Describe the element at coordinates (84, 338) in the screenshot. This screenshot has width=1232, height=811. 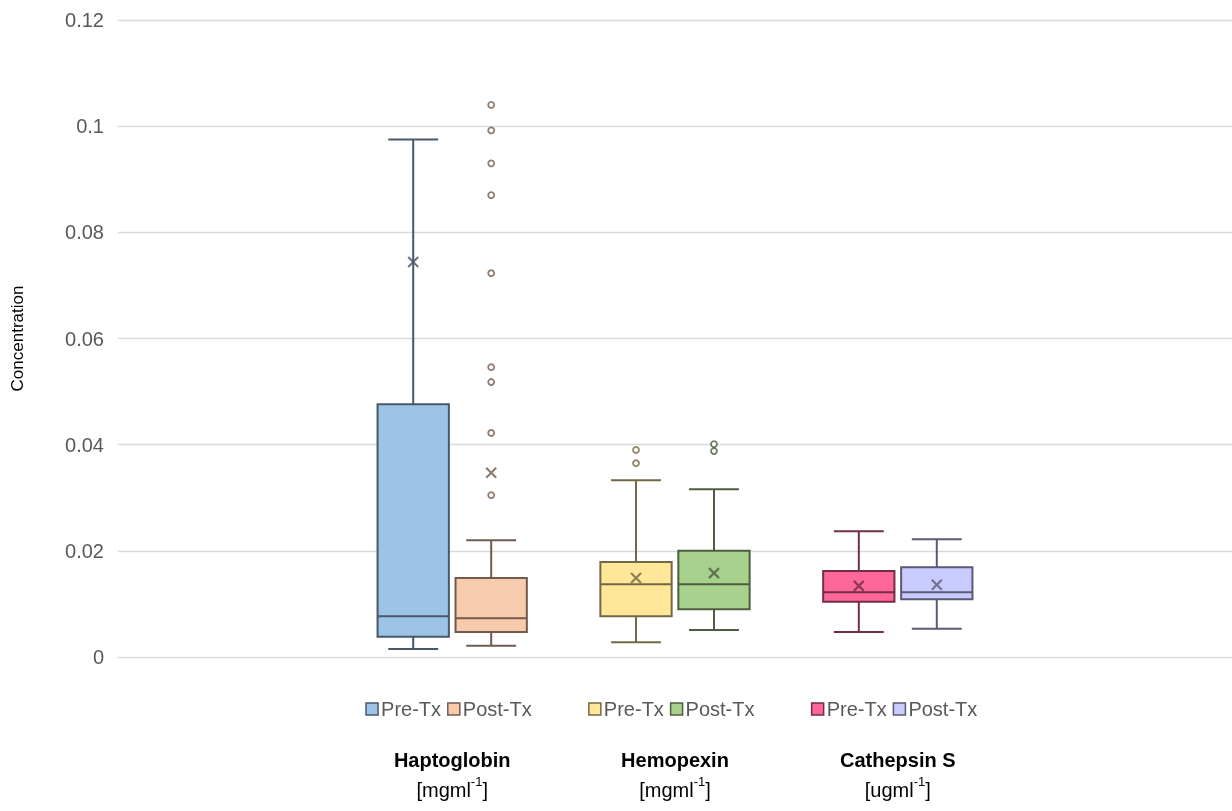
I see `y-tick-label: 0.06` at that location.